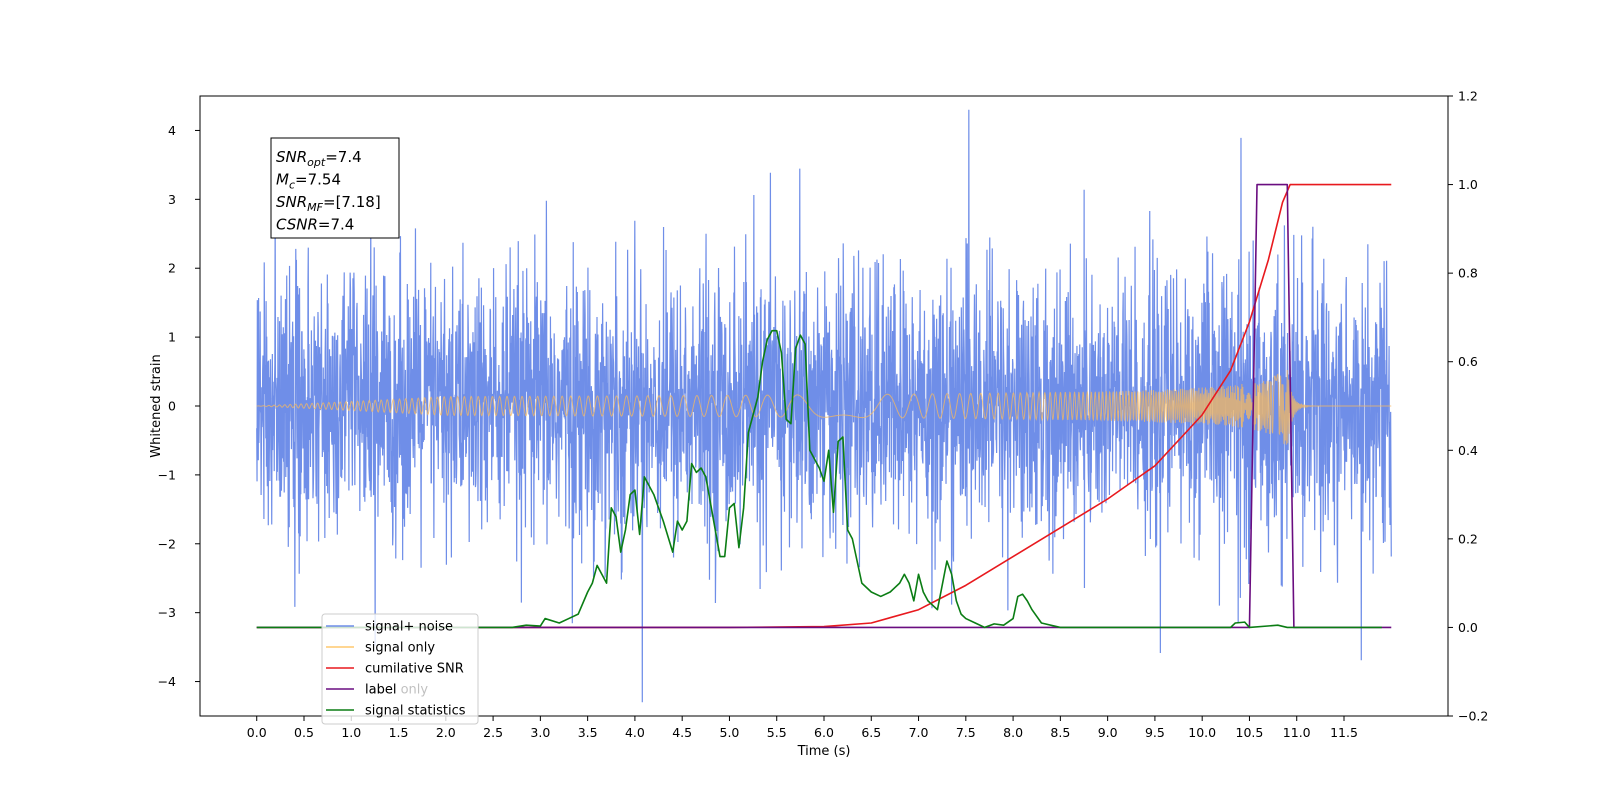 The width and height of the screenshot is (1600, 800). Describe the element at coordinates (1297, 732) in the screenshot. I see `x-tick-label-22: 11.0` at that location.